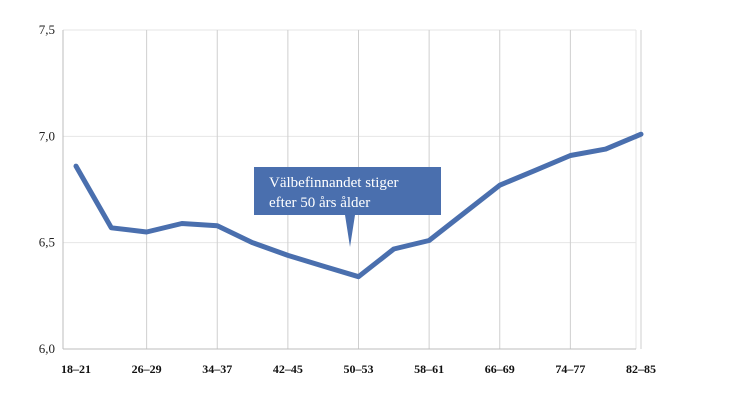 The image size is (732, 401). What do you see at coordinates (641, 369) in the screenshot?
I see `x-tick-label: 82–85` at bounding box center [641, 369].